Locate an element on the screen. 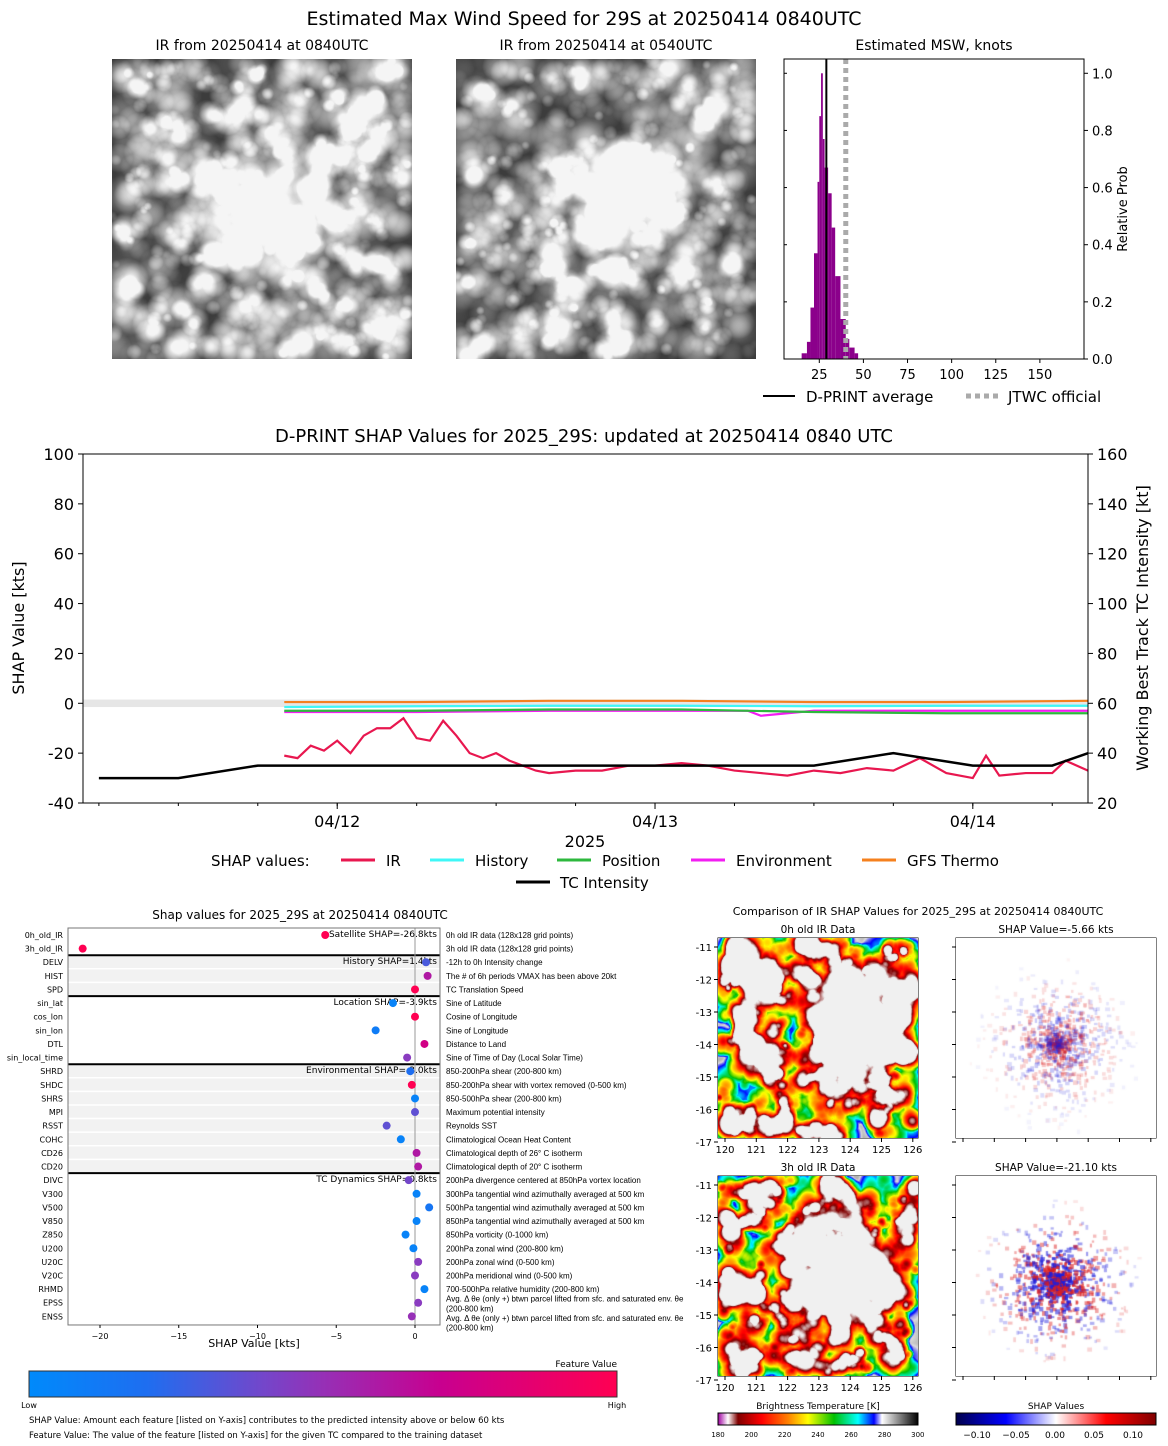  lat-tick-label: -12 is located at coordinates (704, 1219).